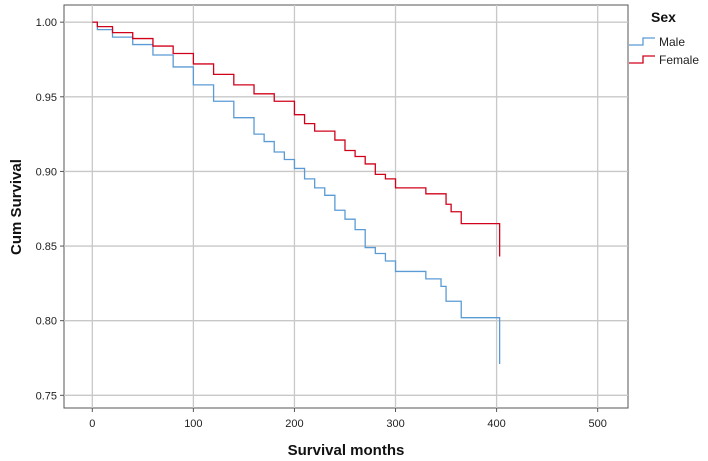  Describe the element at coordinates (679, 60) in the screenshot. I see `legend-label-female: Female` at that location.